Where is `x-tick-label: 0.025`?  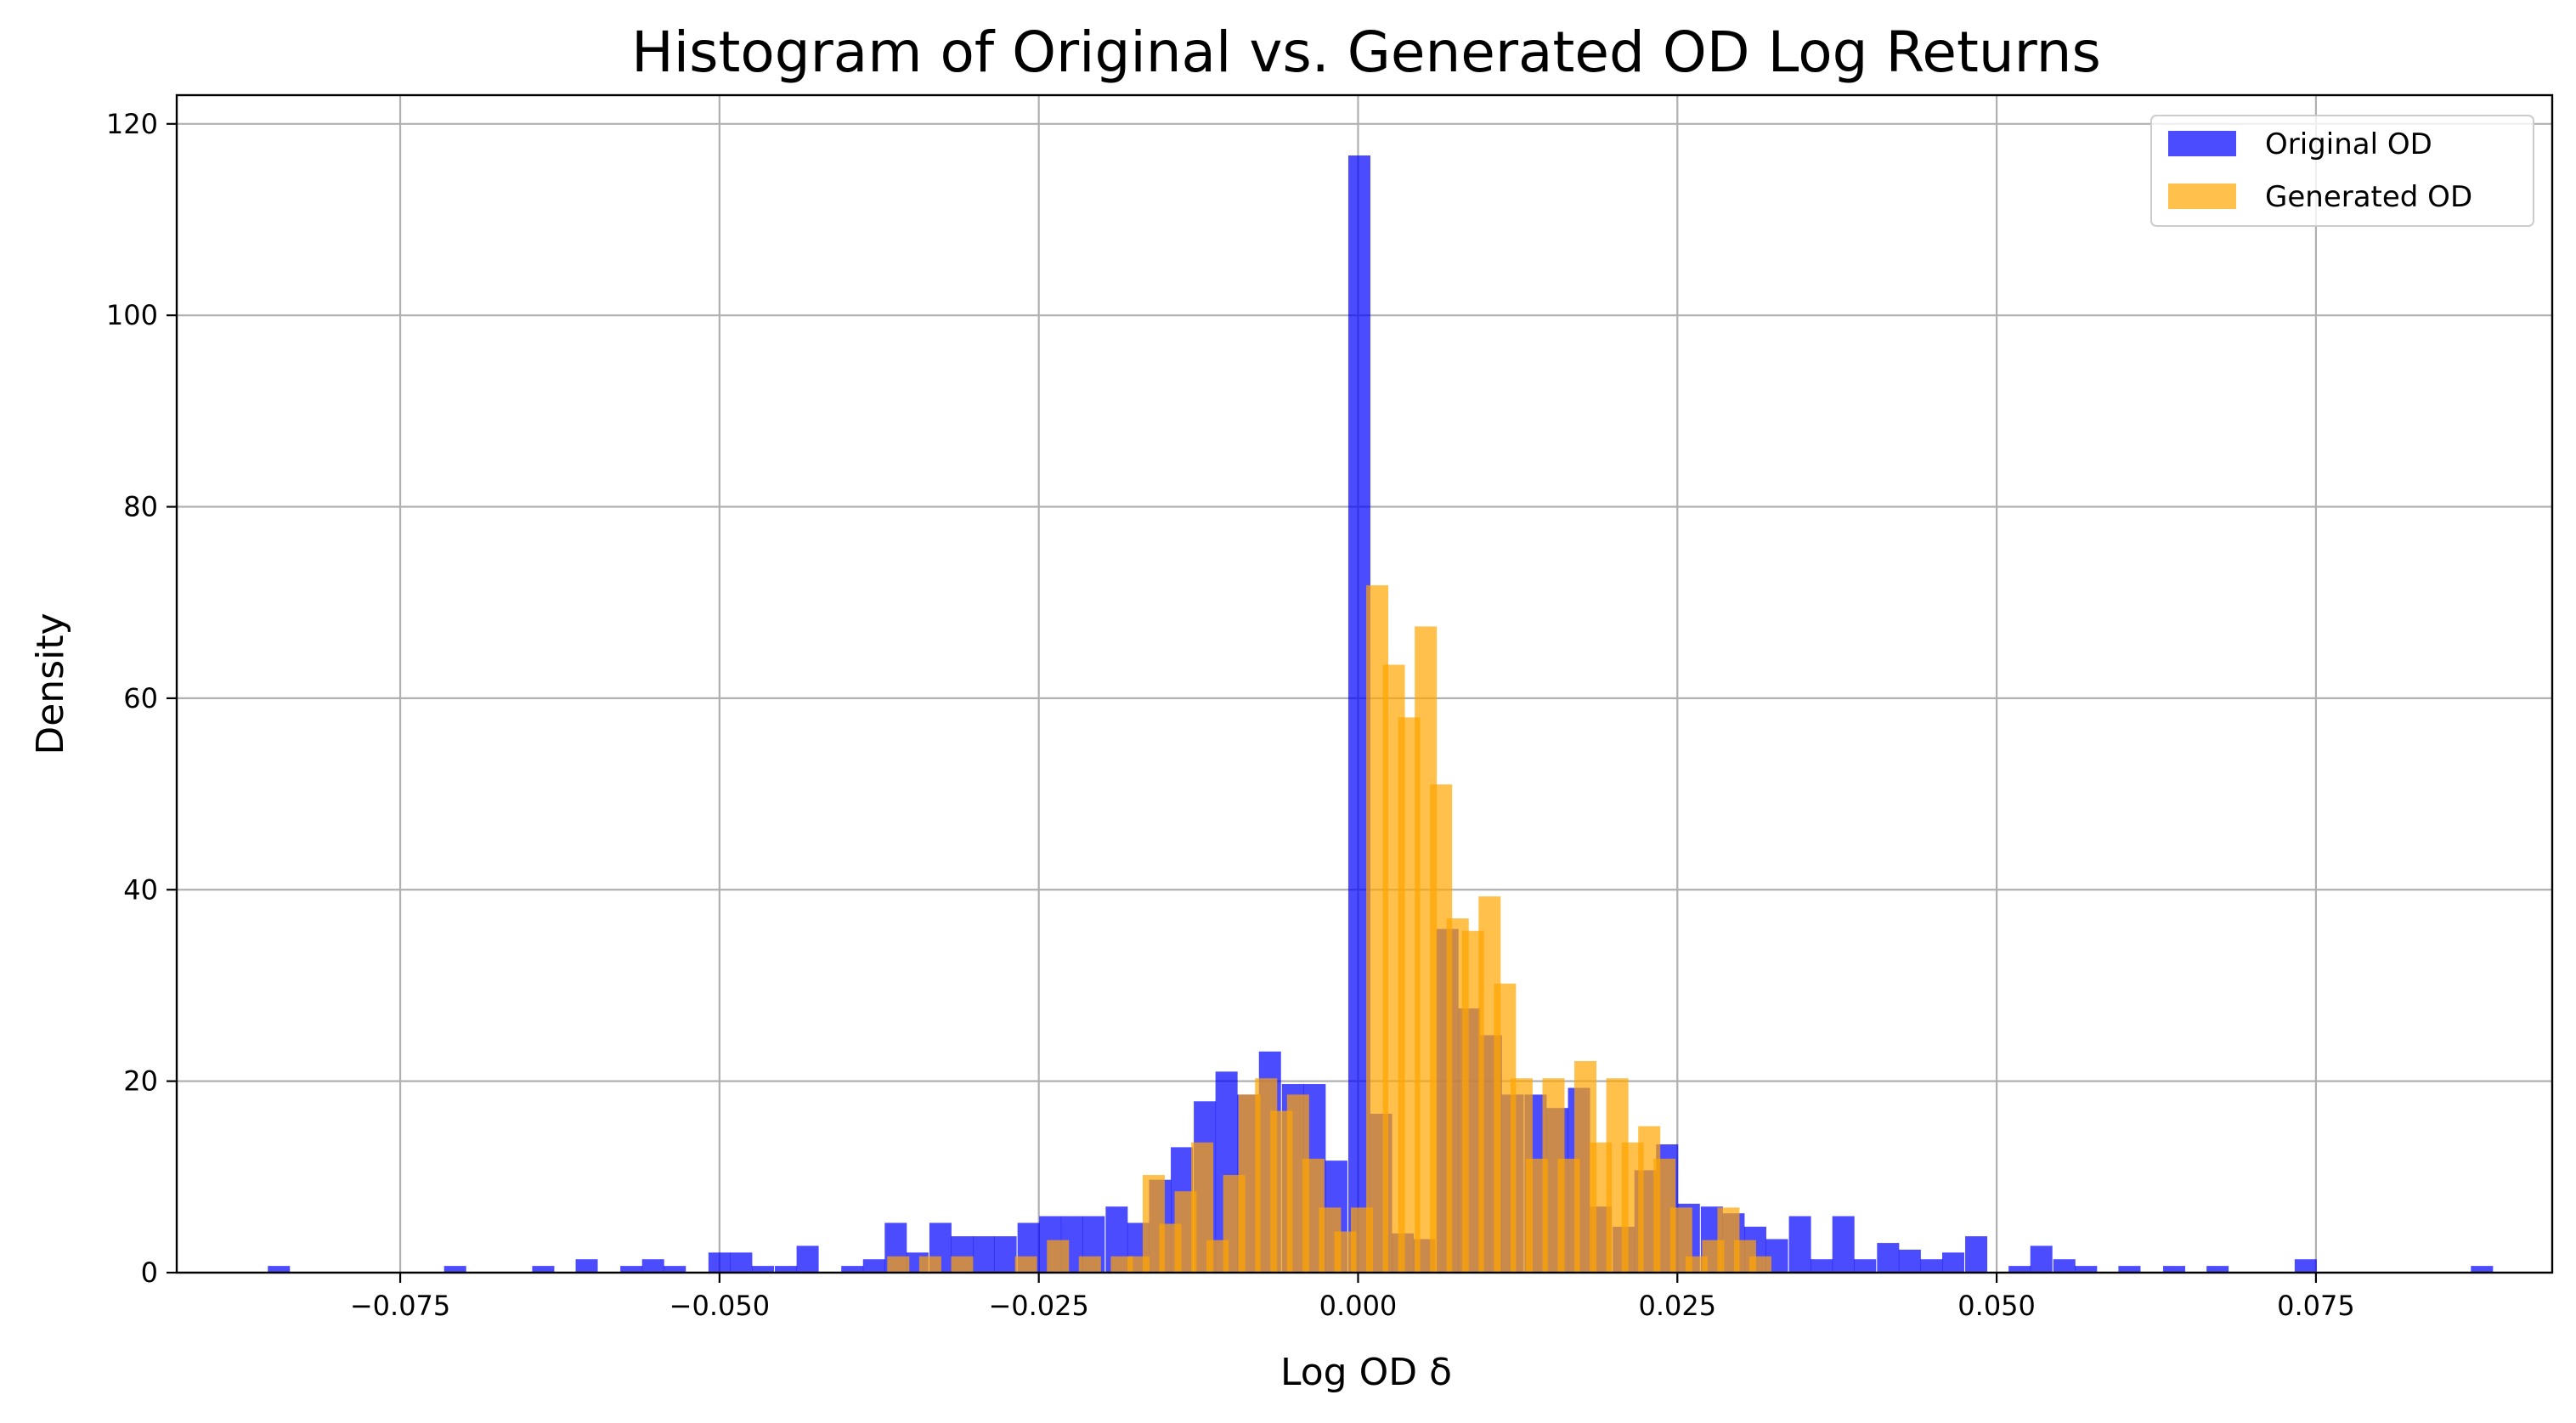
x-tick-label: 0.025 is located at coordinates (1677, 1306).